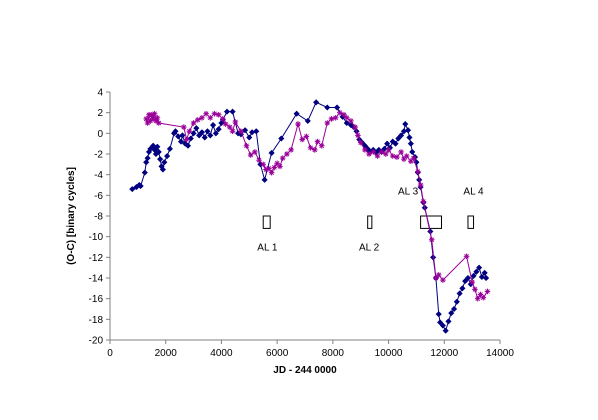  I want to click on x-tick-label: 4000, so click(221, 353).